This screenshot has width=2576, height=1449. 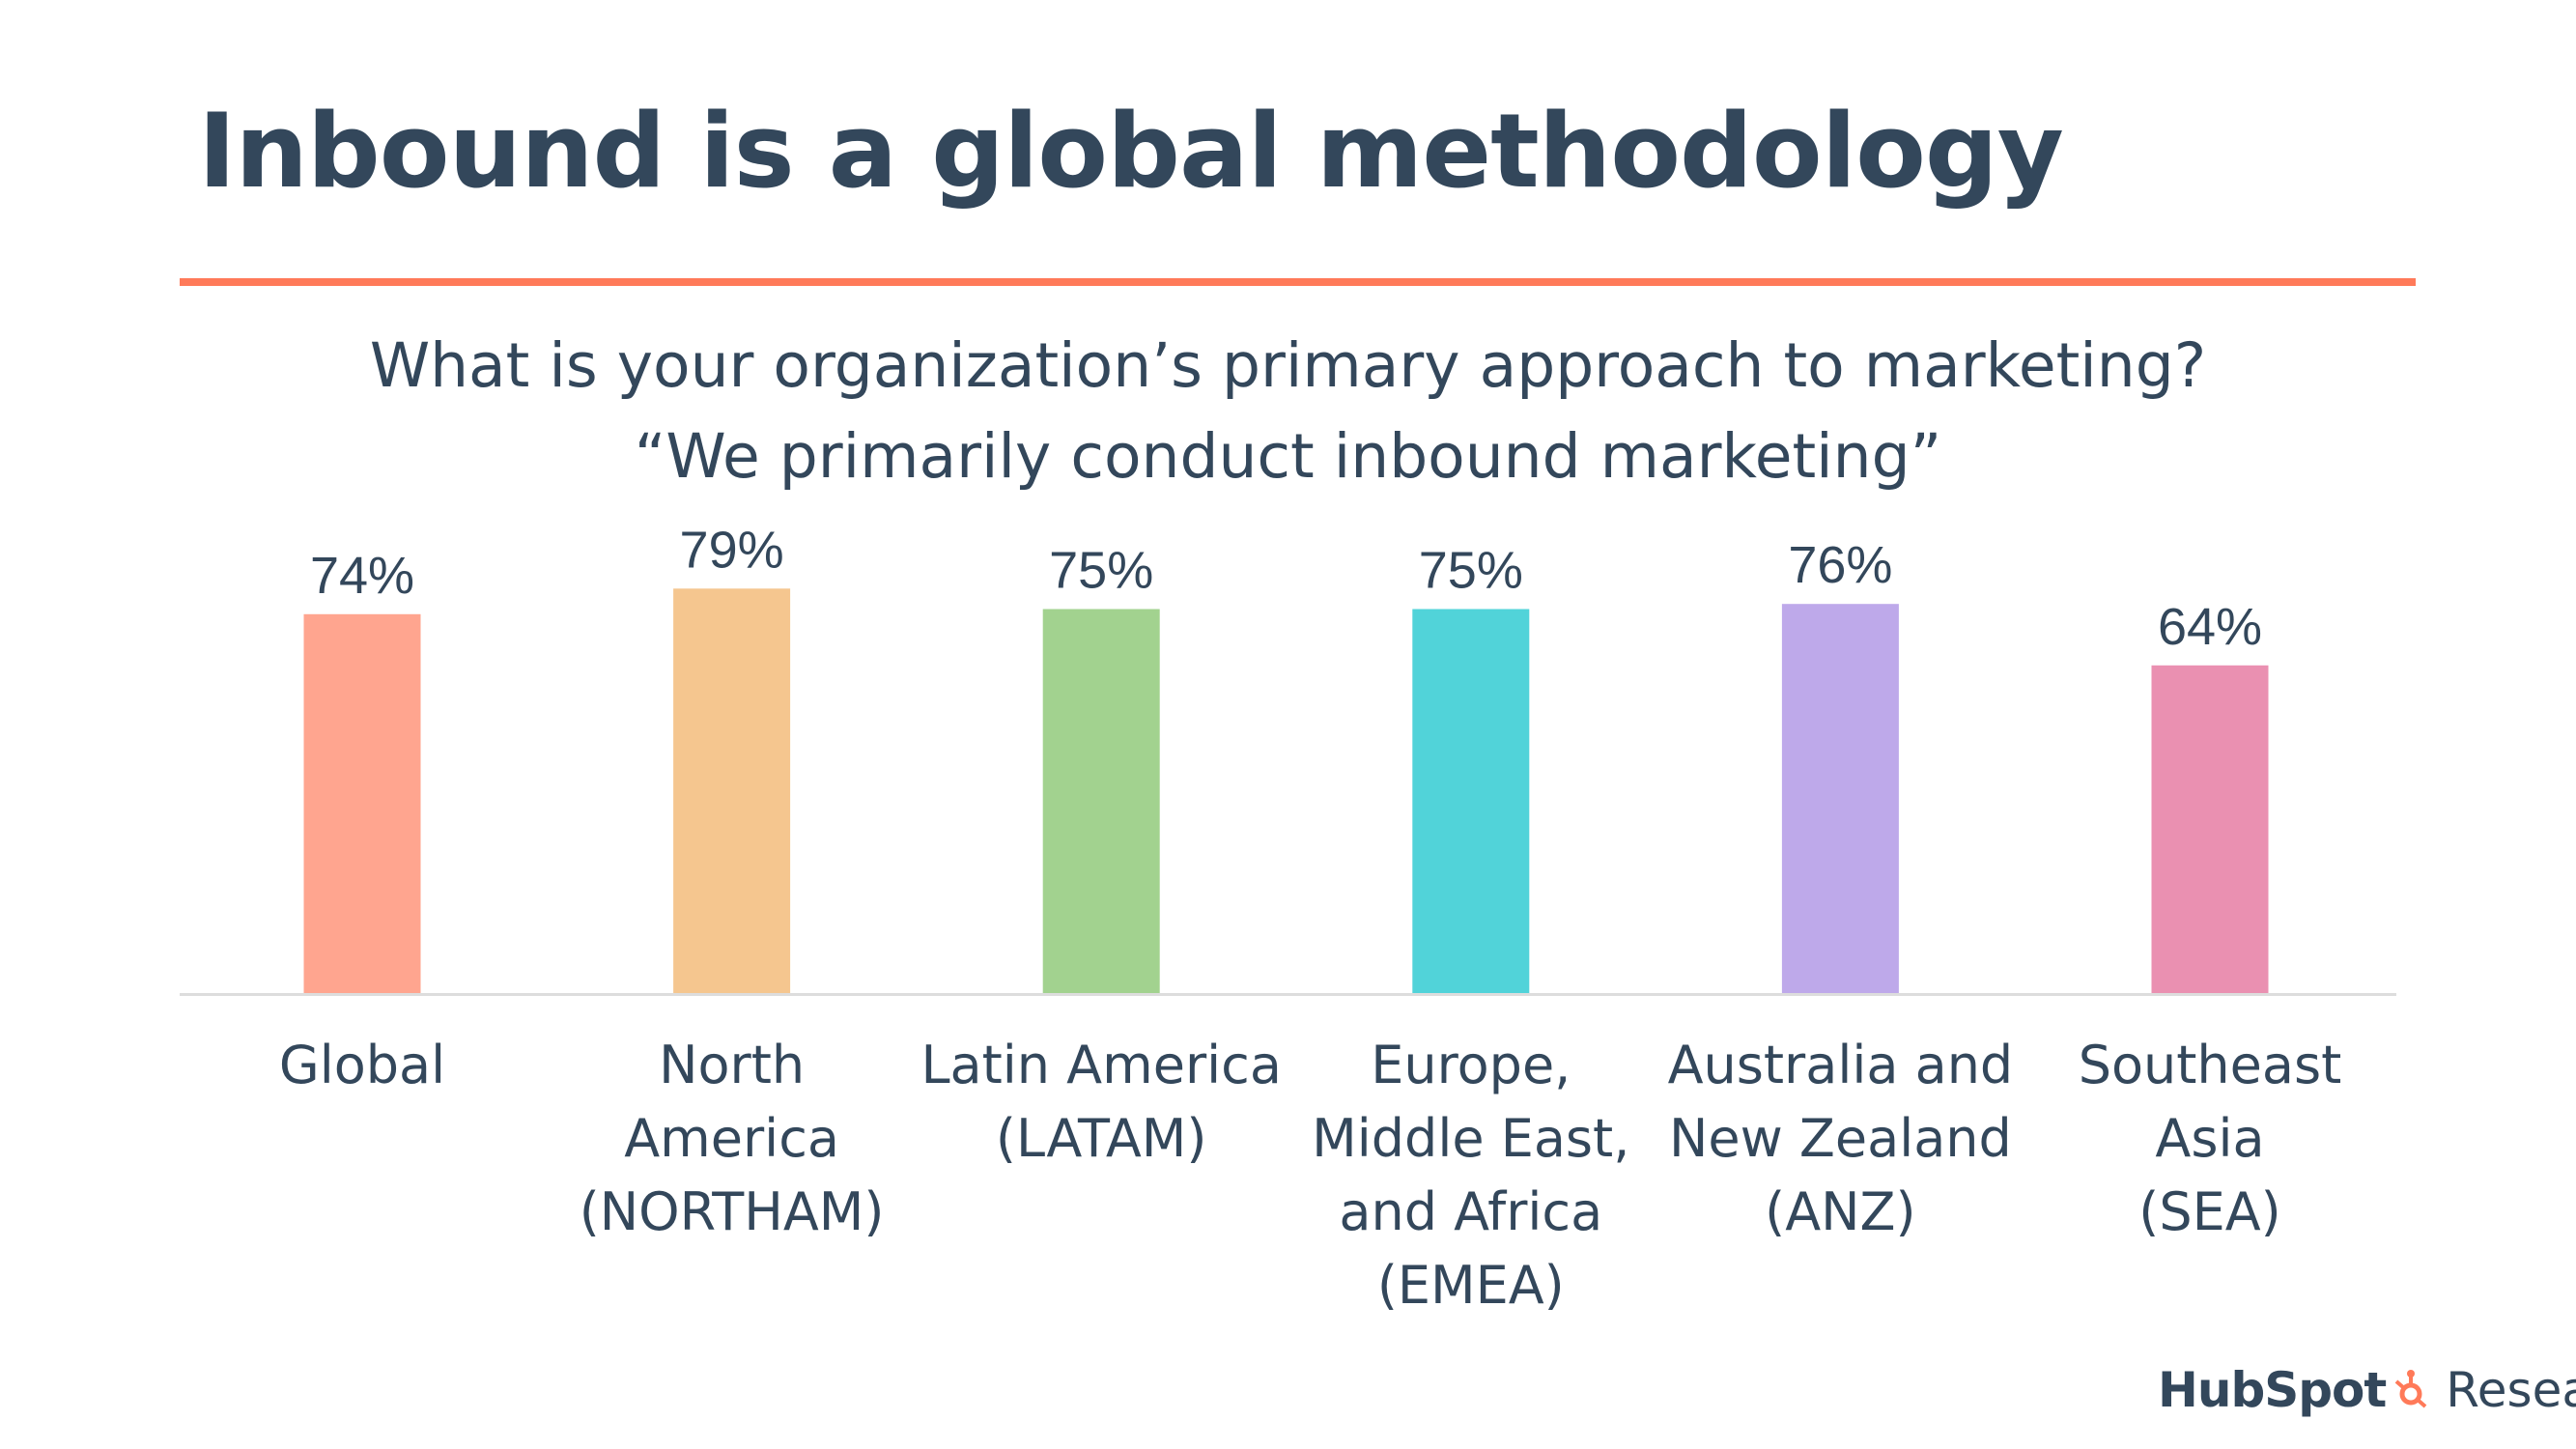 I want to click on value-label-2: 75%, so click(x=1101, y=571).